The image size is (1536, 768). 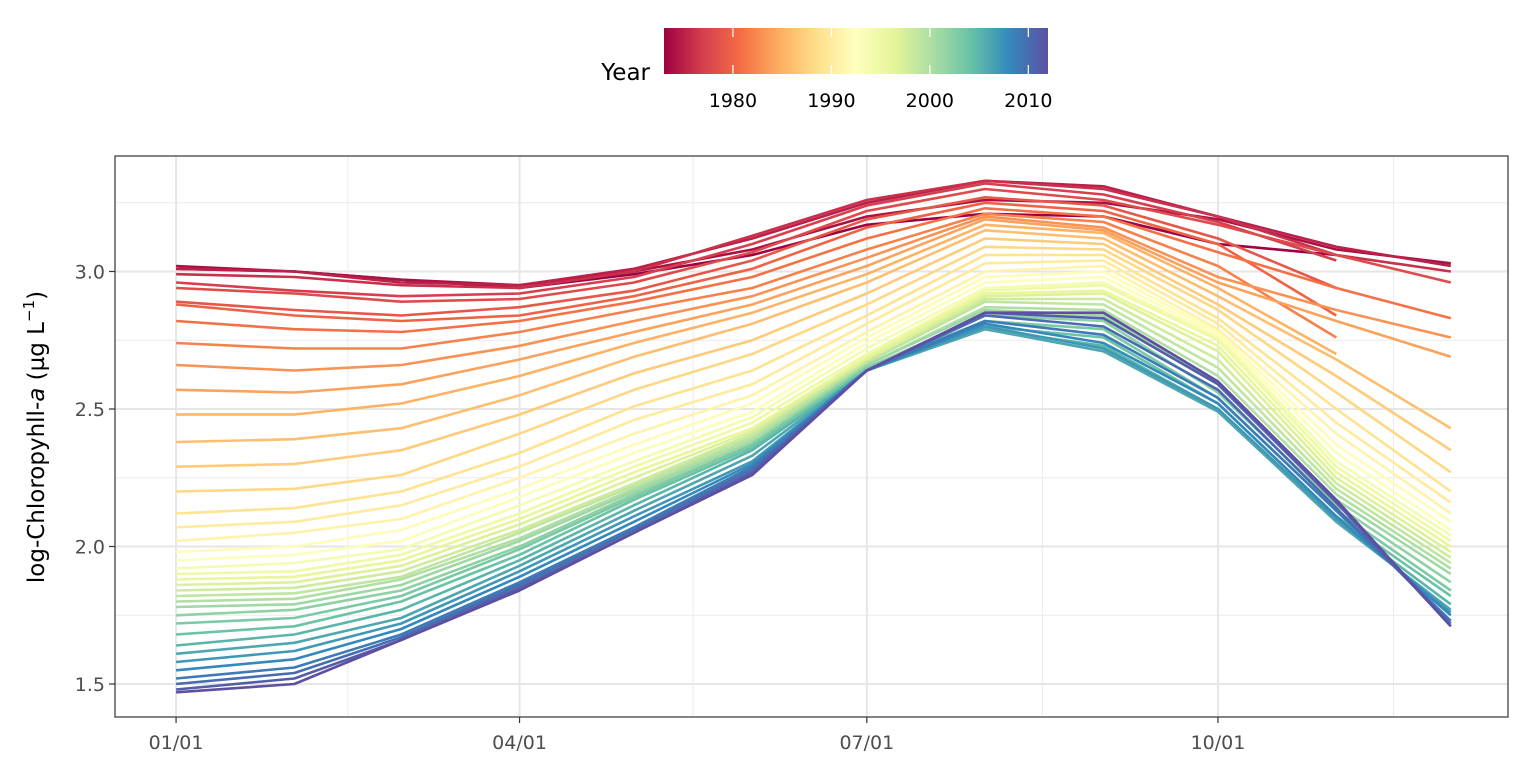 I want to click on series-line-1982, so click(x=756, y=281).